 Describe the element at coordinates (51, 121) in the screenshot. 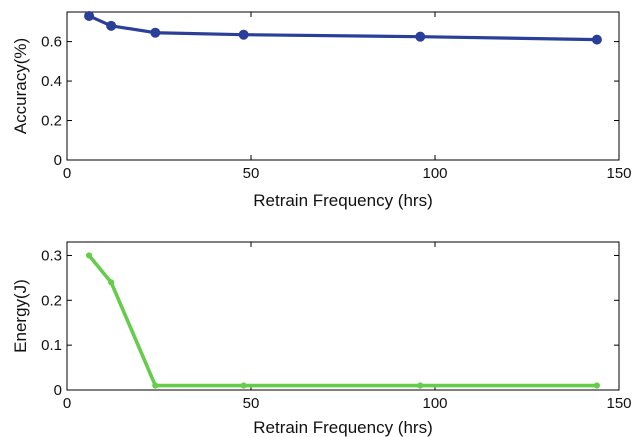

I see `accuracy-y-tick-label: 0.2` at that location.